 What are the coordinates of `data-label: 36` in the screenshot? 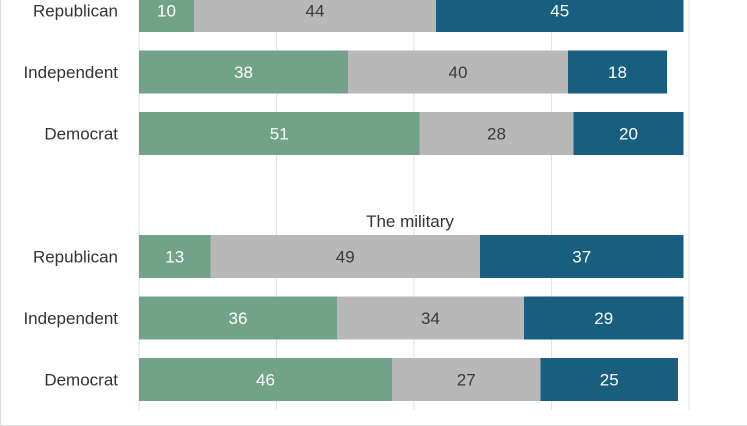 It's located at (238, 318).